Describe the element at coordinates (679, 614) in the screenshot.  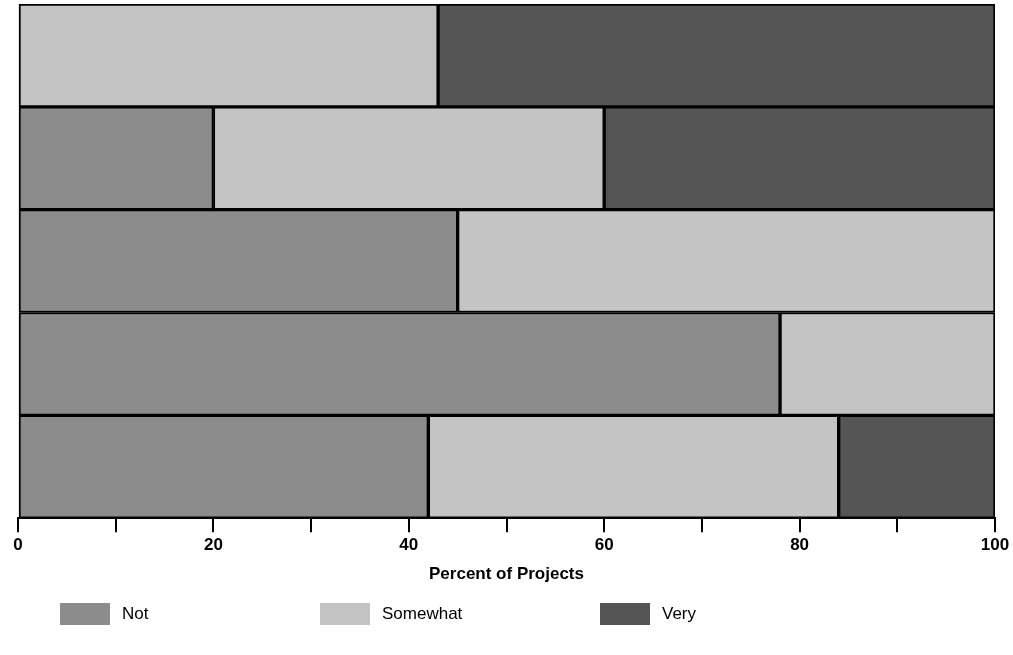
I see `legend-label: Very` at that location.